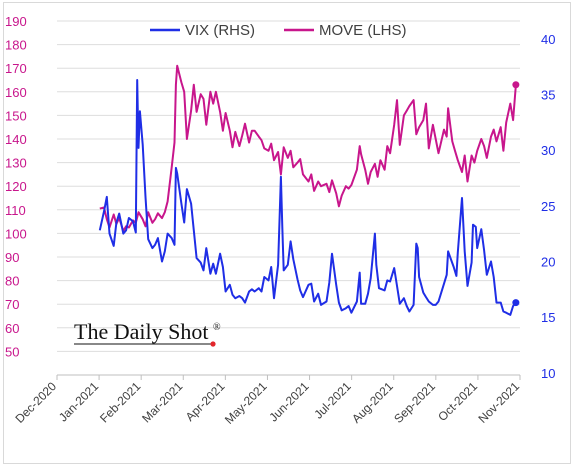 The width and height of the screenshot is (575, 468). I want to click on left-axis-tick-label: 140, so click(16, 139).